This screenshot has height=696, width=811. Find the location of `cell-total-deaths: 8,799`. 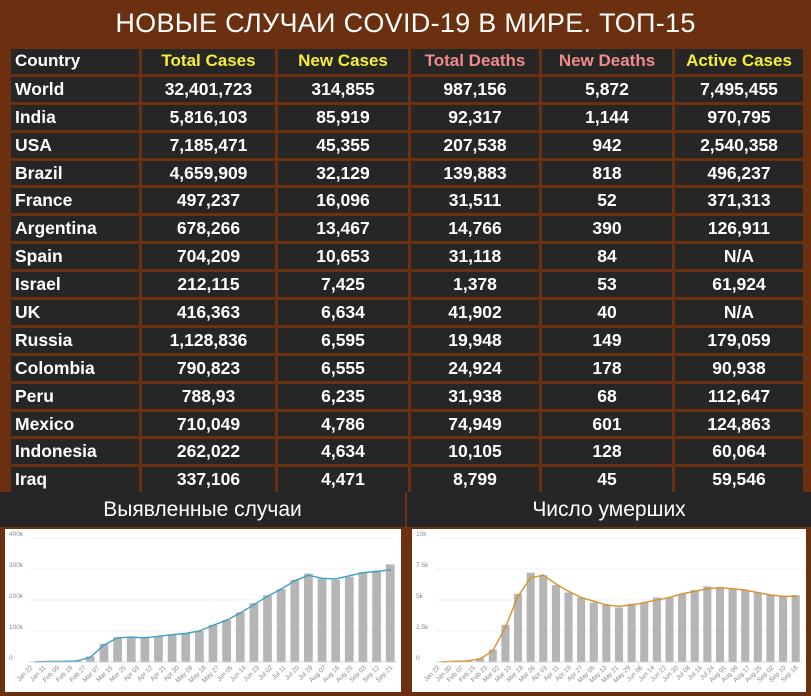

cell-total-deaths: 8,799 is located at coordinates (475, 480).